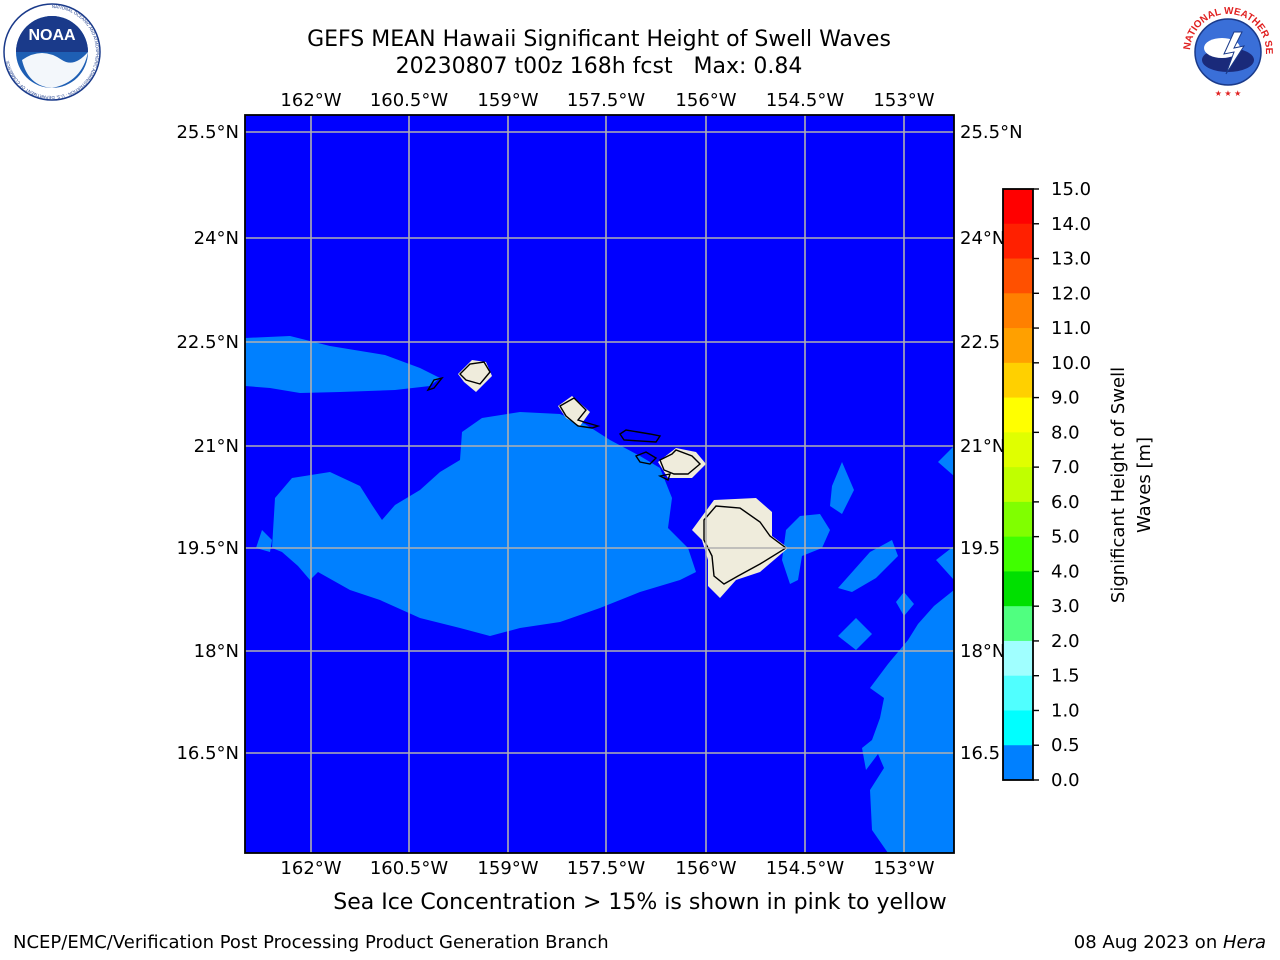  What do you see at coordinates (216, 446) in the screenshot?
I see `lat-tick-left-3: 21°N` at bounding box center [216, 446].